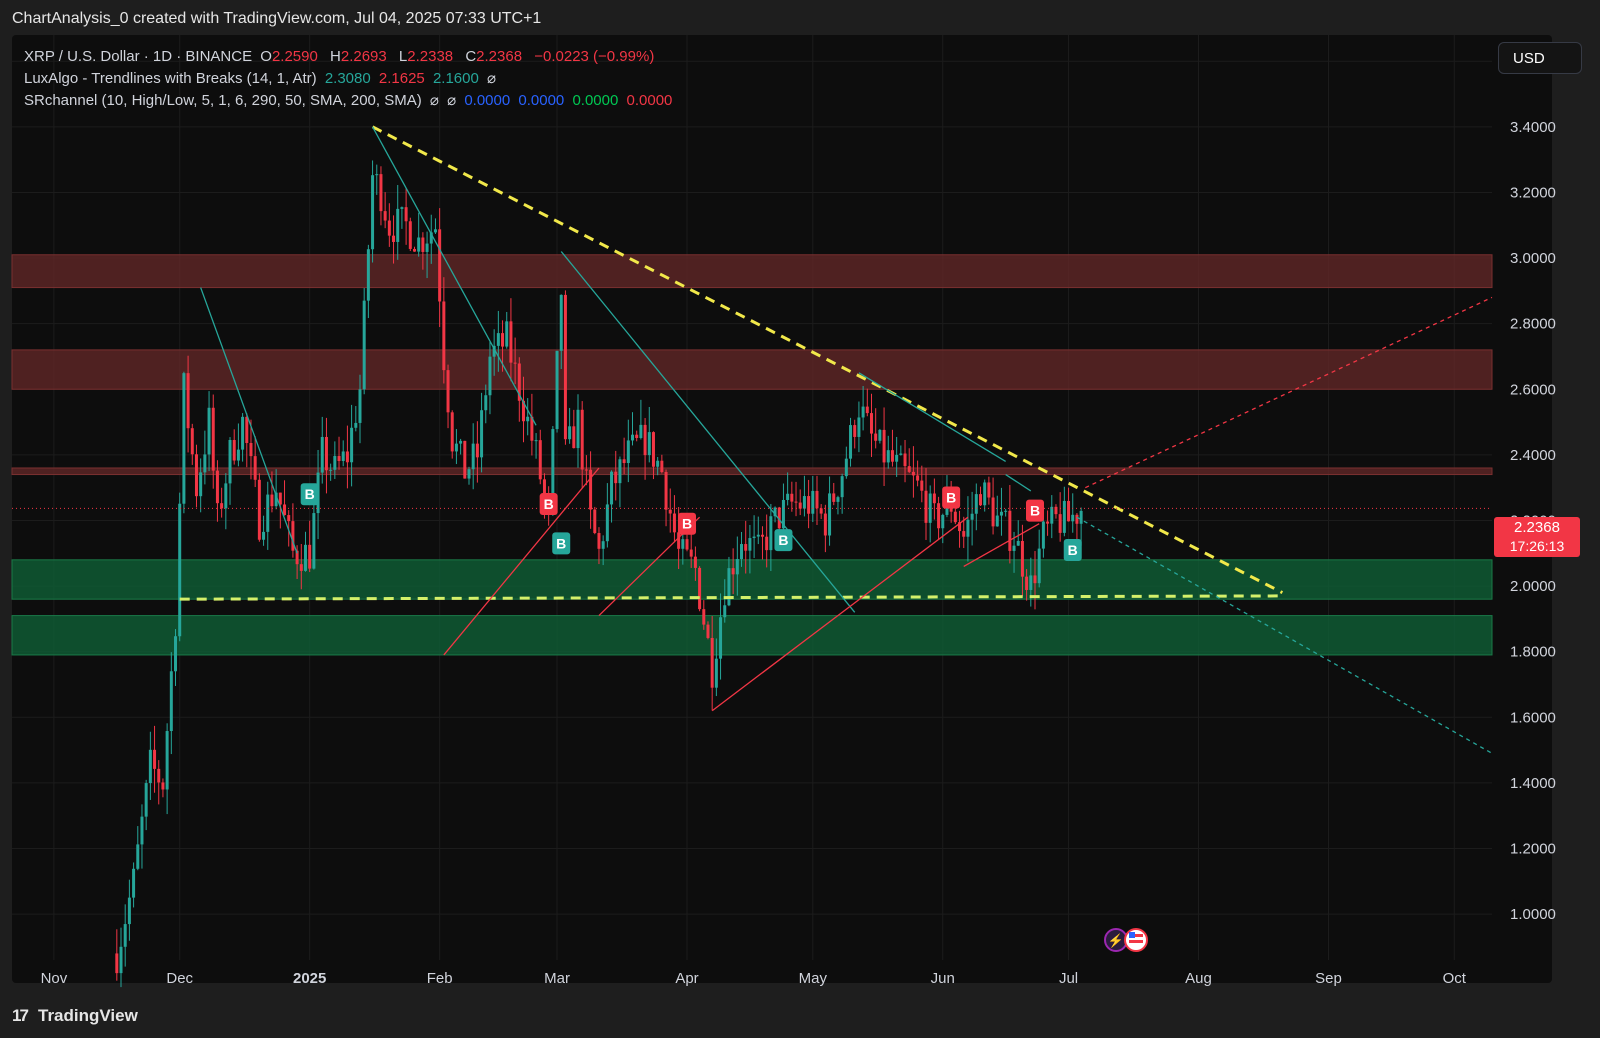 The width and height of the screenshot is (1600, 1038). What do you see at coordinates (752, 635) in the screenshot?
I see `support-zone-lower` at bounding box center [752, 635].